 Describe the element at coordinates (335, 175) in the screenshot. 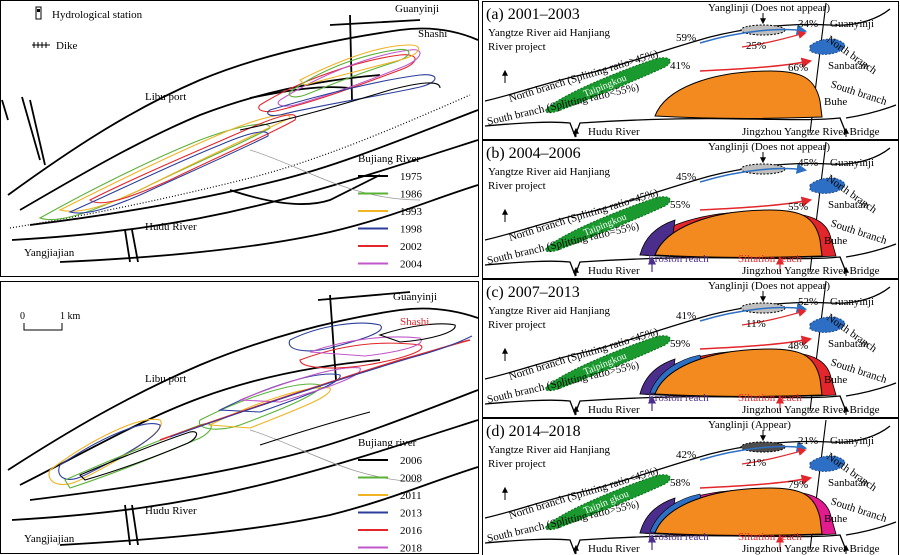

I see `road` at that location.